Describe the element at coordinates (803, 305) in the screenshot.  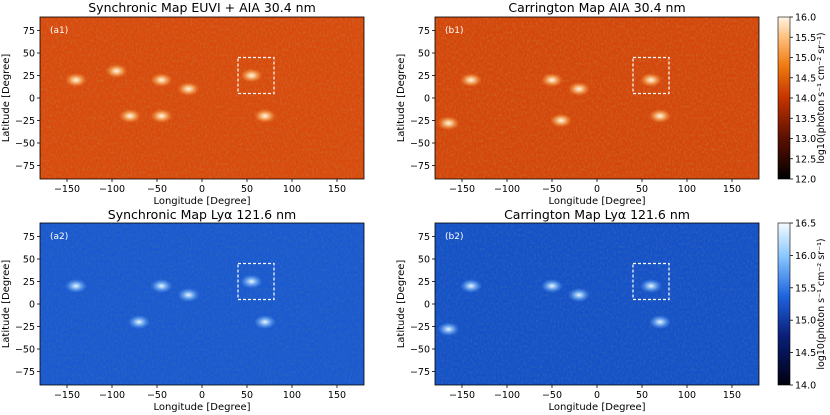
I see `colorbar-ticks: 16.5 16.0 15.5 15.0 14.5 14.0` at that location.